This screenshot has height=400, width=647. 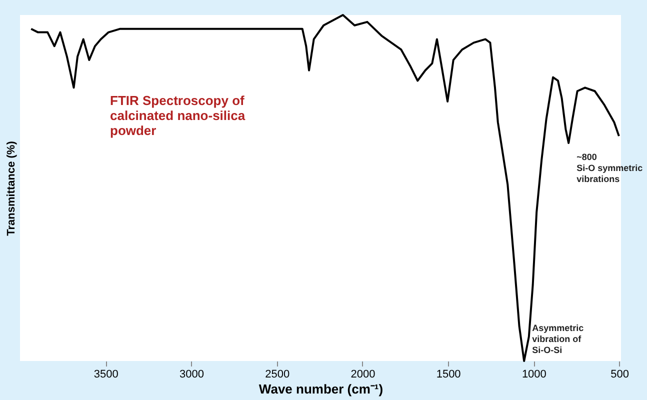 I want to click on x-tick-label: 2500, so click(x=277, y=374).